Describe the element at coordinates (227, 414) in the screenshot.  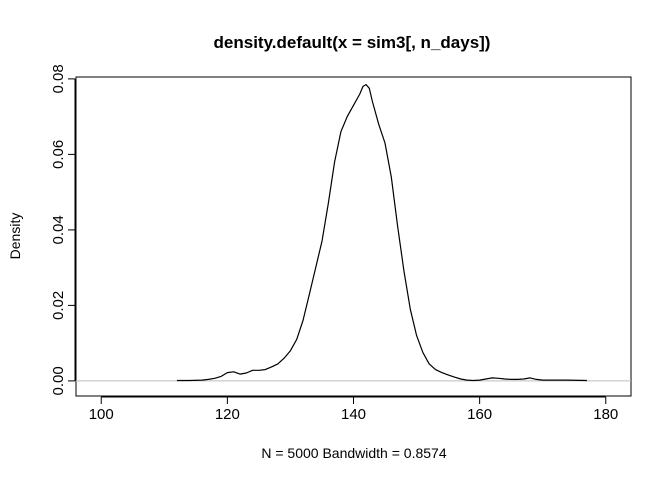
I see `x-tick-label: 120` at that location.